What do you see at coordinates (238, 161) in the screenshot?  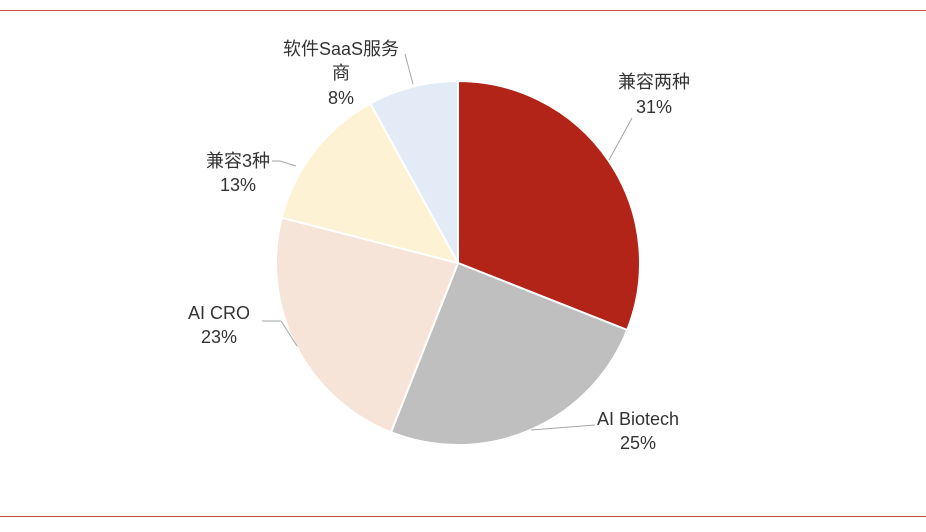 I see `slice-label-3-name: 兼容3种` at bounding box center [238, 161].